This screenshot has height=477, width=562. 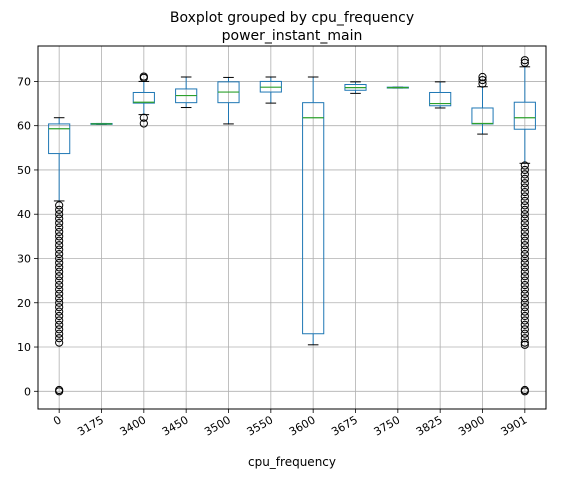 I want to click on y-tick-label: 30, so click(x=24, y=258).